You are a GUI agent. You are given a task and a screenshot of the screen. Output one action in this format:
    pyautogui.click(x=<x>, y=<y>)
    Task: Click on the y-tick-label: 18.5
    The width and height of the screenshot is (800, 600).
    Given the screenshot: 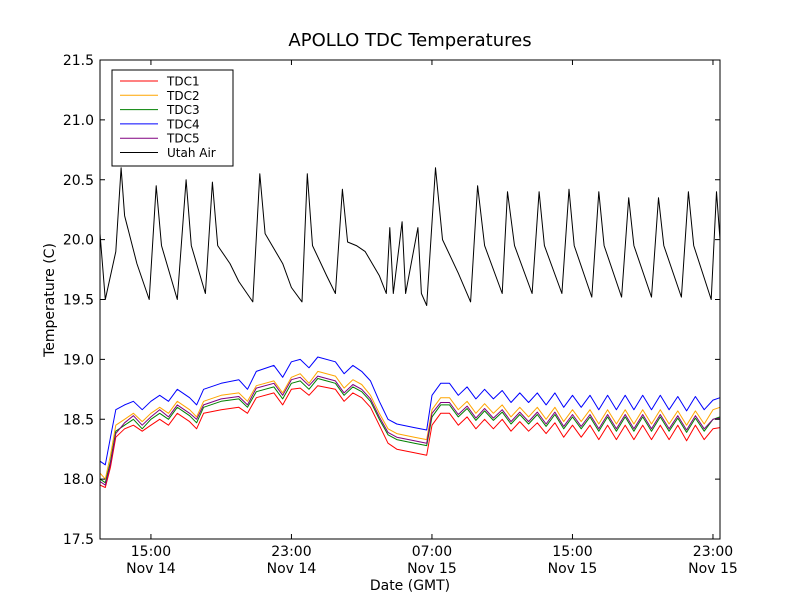 What is the action you would take?
    pyautogui.click(x=78, y=420)
    